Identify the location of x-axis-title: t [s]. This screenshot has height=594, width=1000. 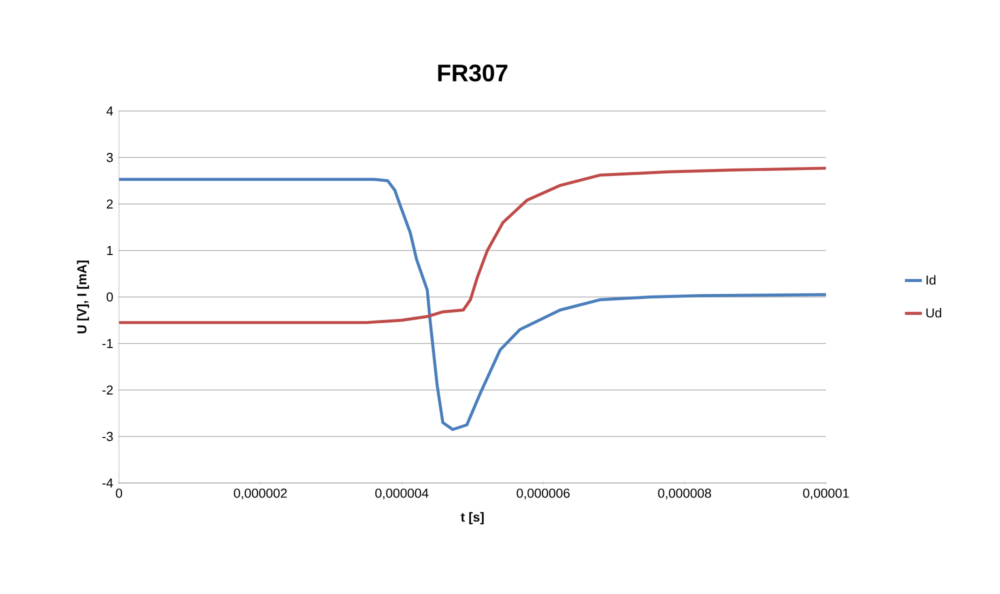
(472, 518).